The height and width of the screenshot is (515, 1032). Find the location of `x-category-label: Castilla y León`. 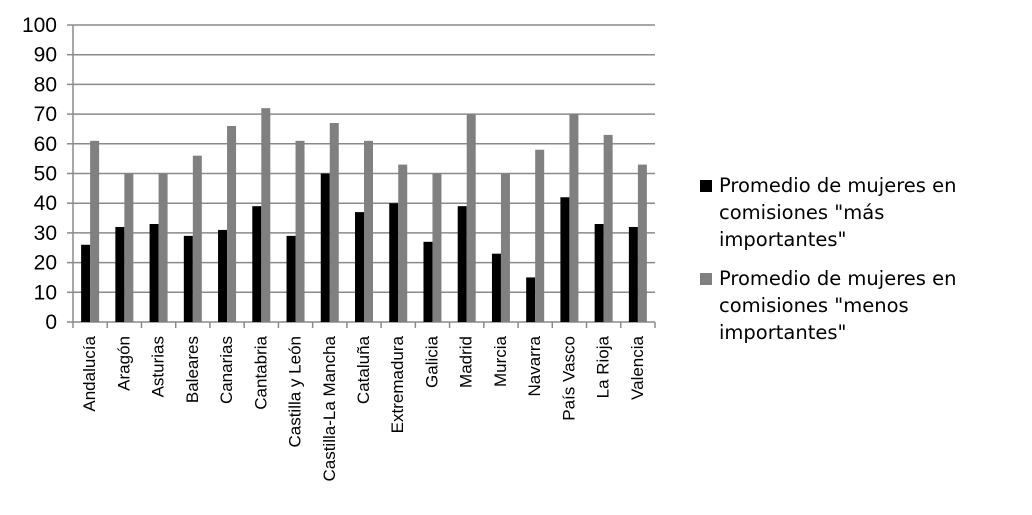

x-category-label: Castilla y León is located at coordinates (295, 392).